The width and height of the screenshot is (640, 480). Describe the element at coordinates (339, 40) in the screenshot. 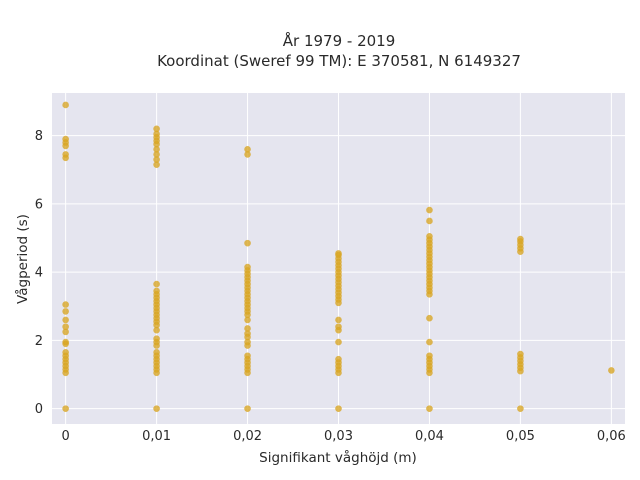

I see `chart-title-line1: År 1979 - 2019` at that location.